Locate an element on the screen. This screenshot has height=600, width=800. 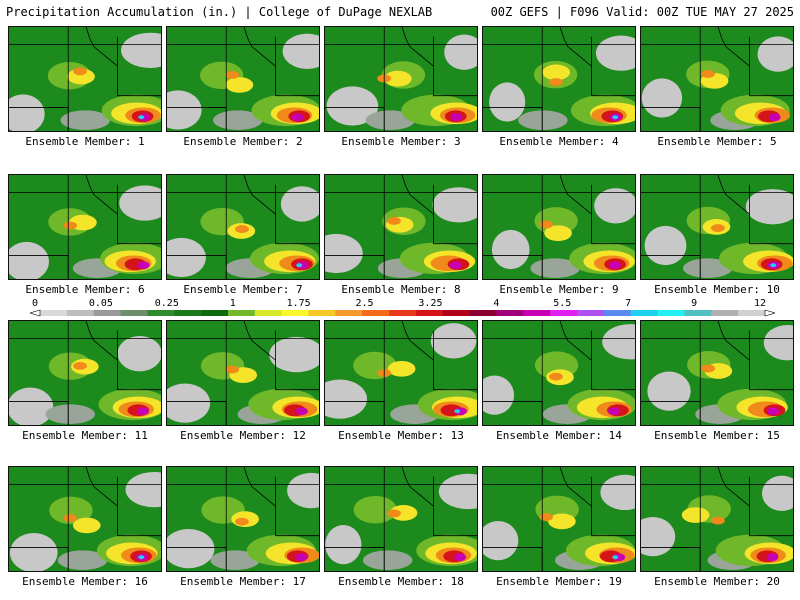
colorbar-tick-label: 0 is located at coordinates (35, 303).